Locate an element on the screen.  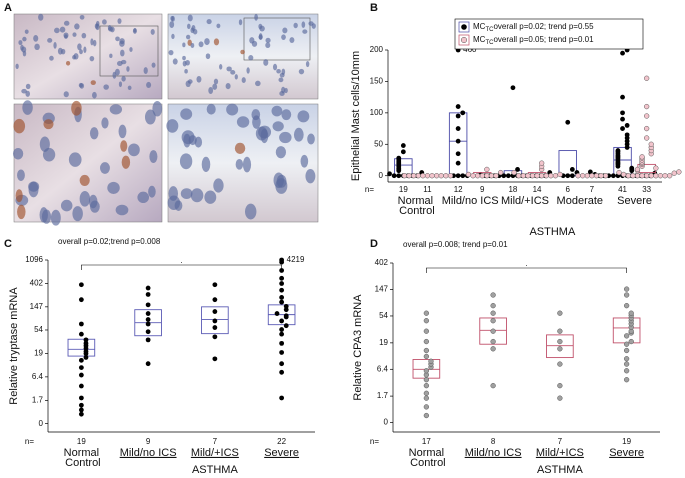
y-tick-label: 0 is located at coordinates (41, 423).